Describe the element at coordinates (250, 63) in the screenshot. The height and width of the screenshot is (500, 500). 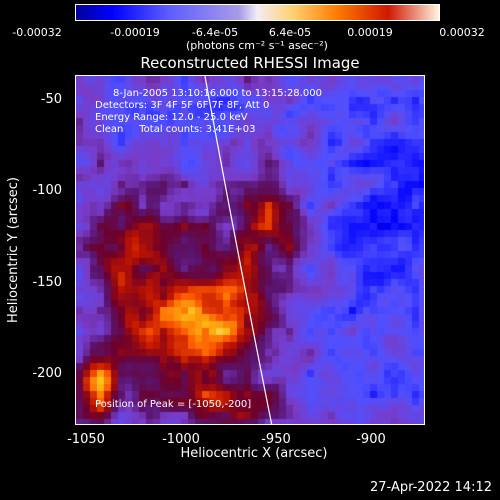
I see `plot-title: Reconstructed RHESSI Image` at that location.